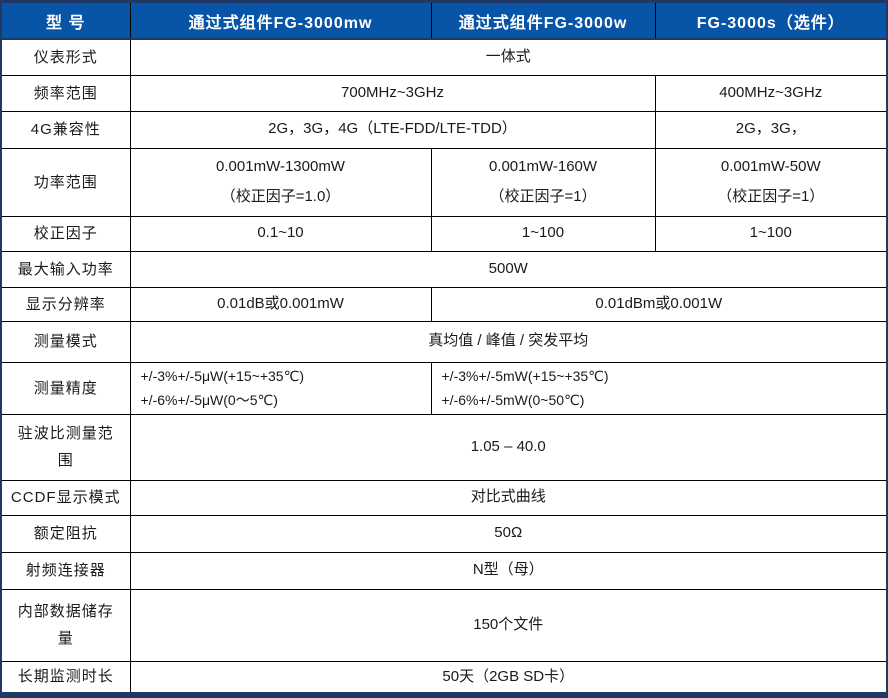 The image size is (888, 698). I want to click on spec-label: 射频连接器, so click(66, 570).